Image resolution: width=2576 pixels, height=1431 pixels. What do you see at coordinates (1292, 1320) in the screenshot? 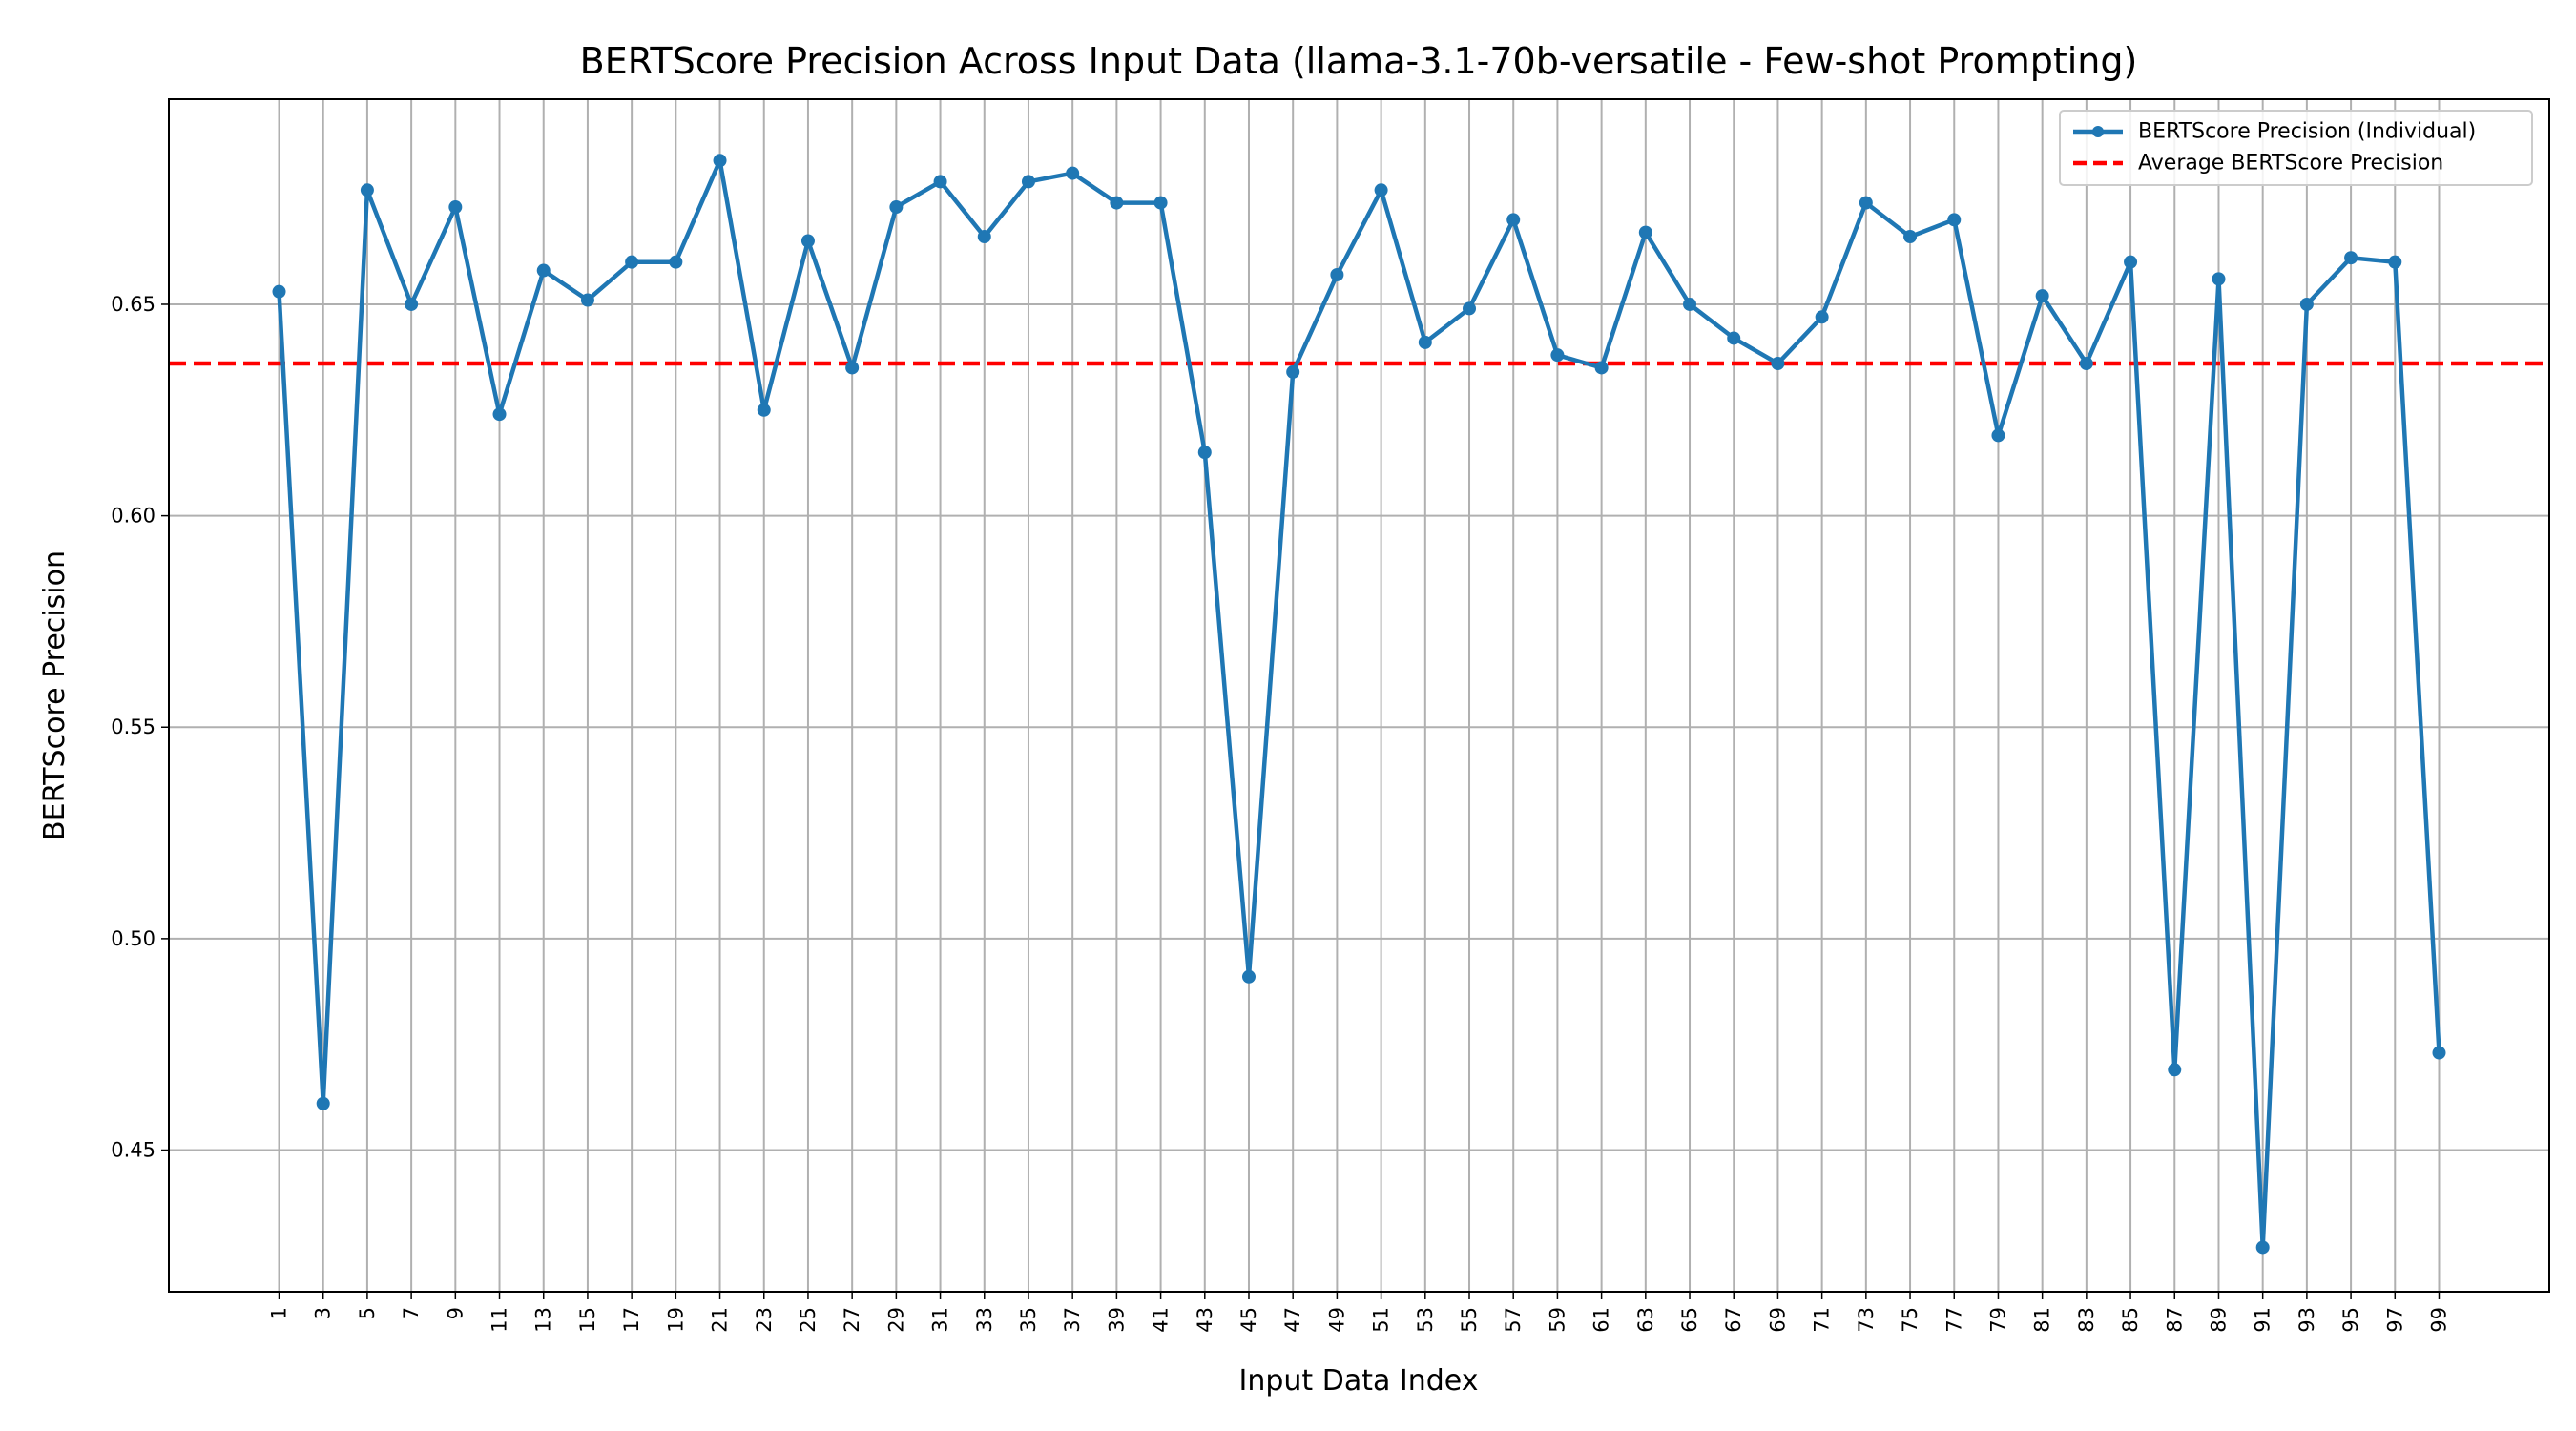
I see `x-tick-label: 47` at bounding box center [1292, 1320].